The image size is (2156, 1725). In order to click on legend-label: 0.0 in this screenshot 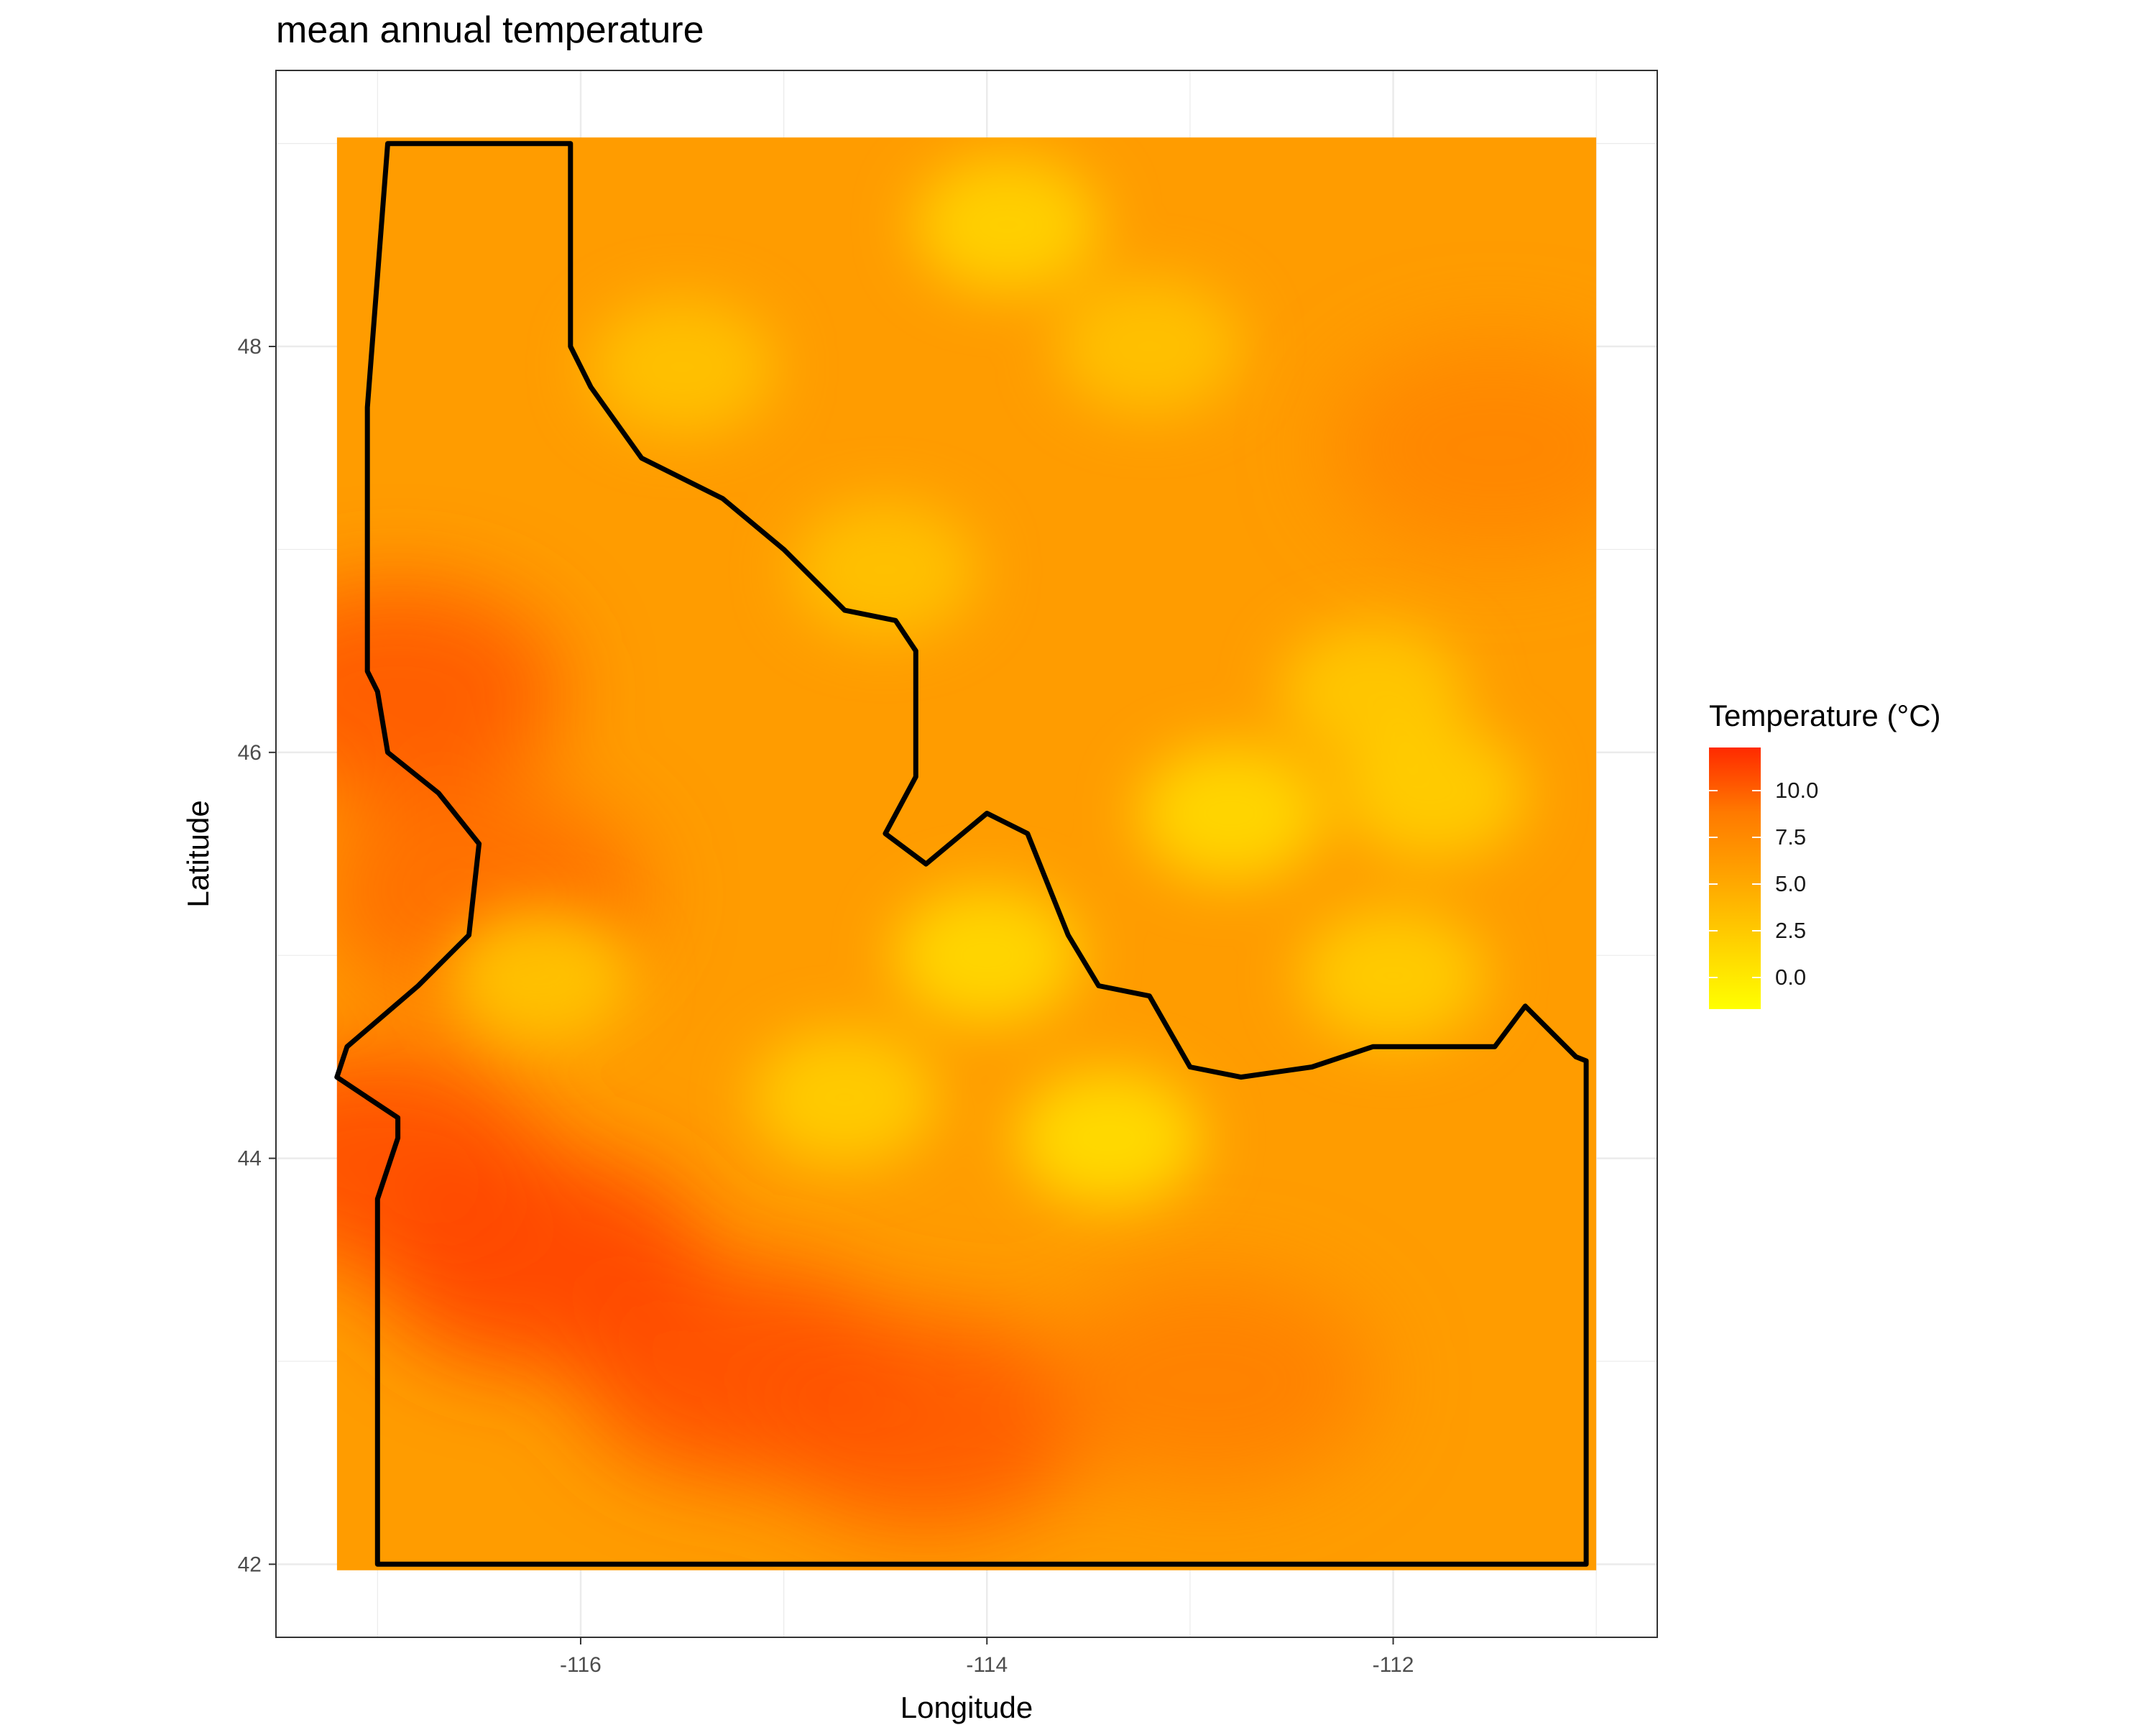, I will do `click(1791, 977)`.